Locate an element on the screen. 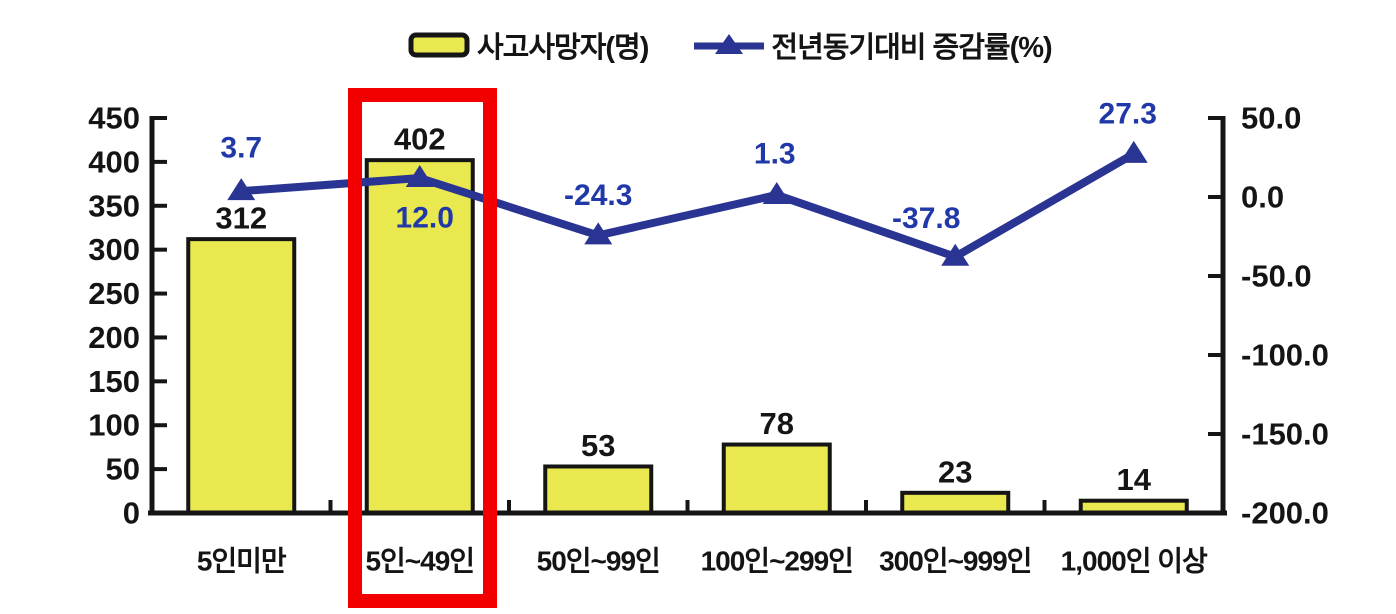  left-axis-tick-label-2: 100 is located at coordinates (114, 425).